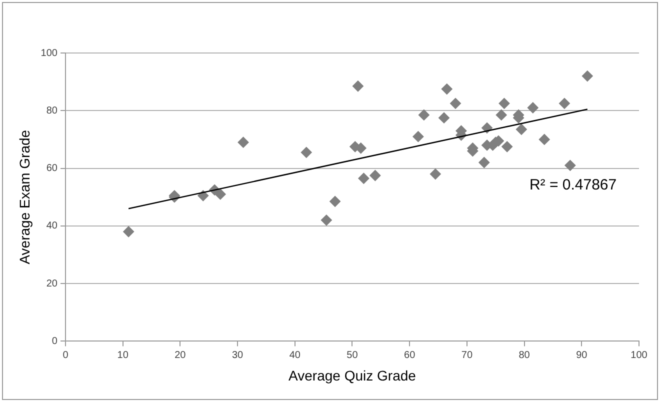 This screenshot has height=402, width=660. Describe the element at coordinates (52, 226) in the screenshot. I see `y-tick-label: 40` at that location.